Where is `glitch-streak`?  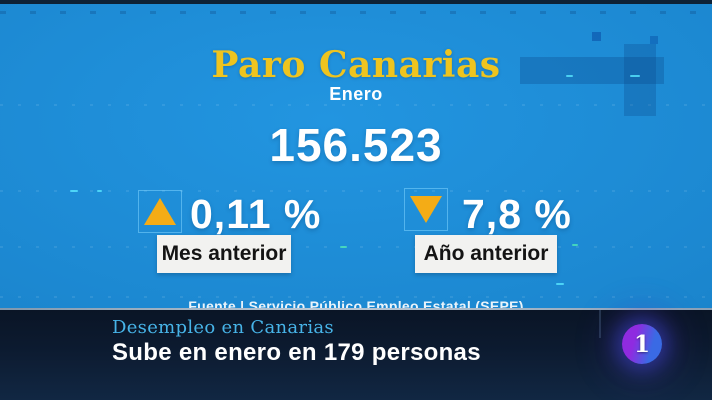 glitch-streak is located at coordinates (600, 324).